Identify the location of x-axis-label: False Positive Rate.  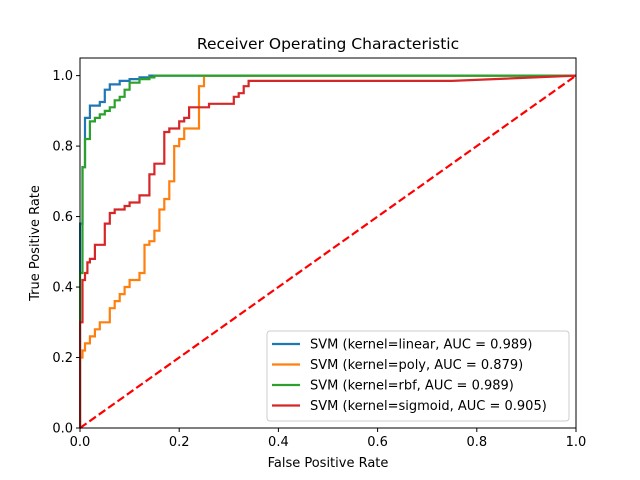
(328, 463).